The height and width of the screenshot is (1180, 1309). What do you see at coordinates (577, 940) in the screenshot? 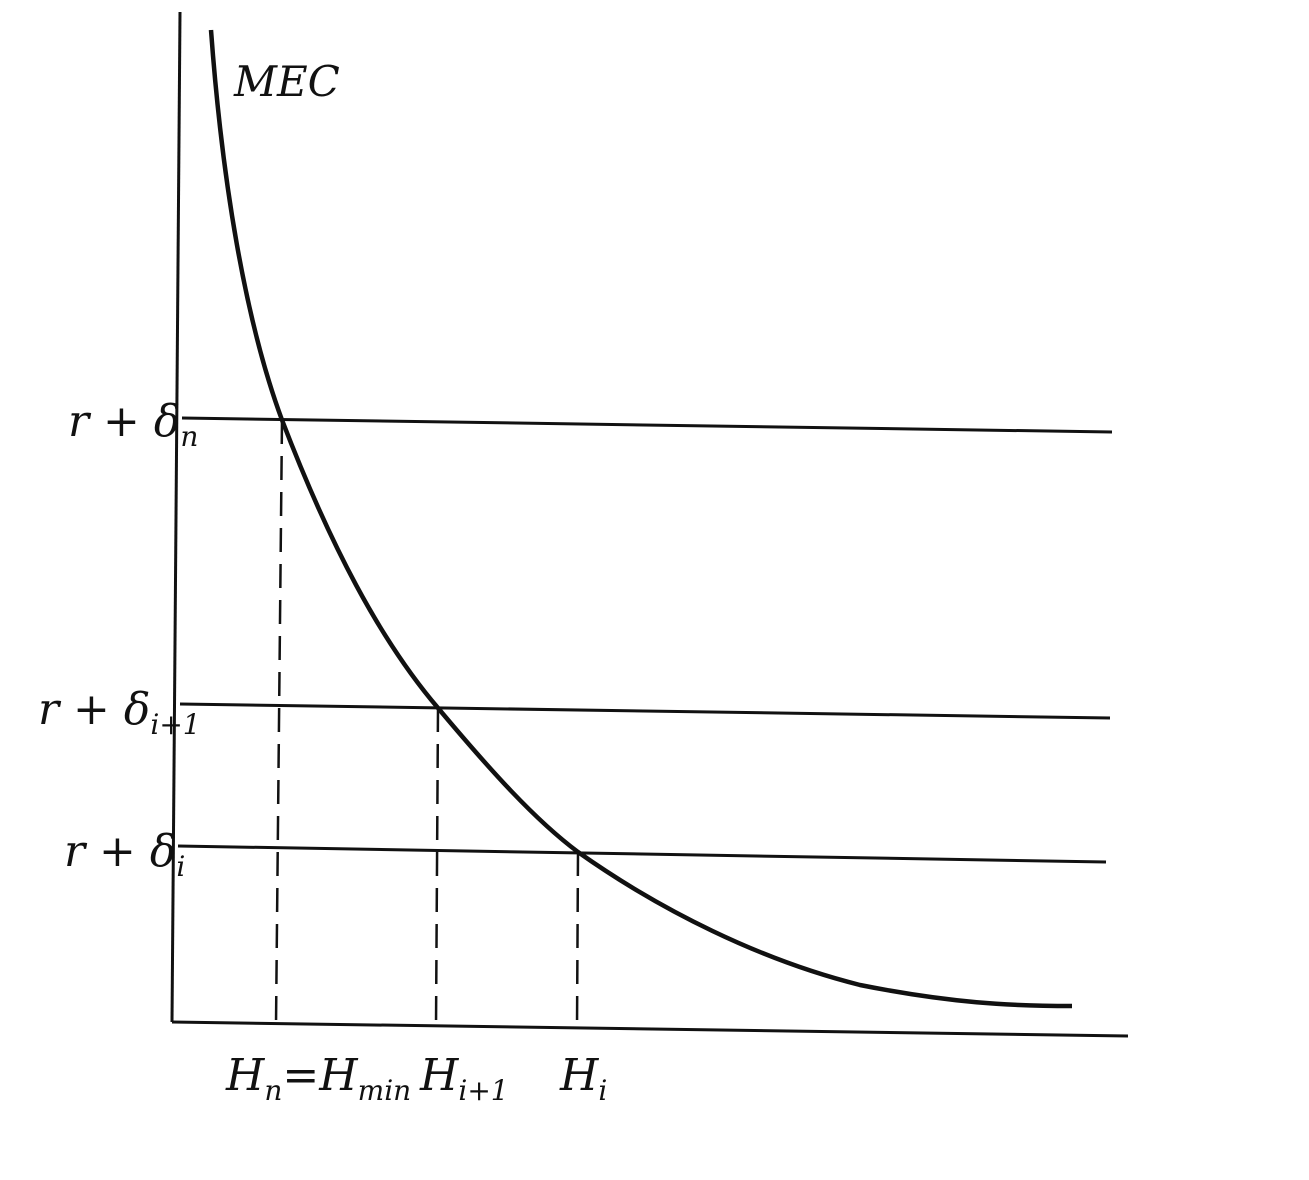
I see `drop-line-i` at bounding box center [577, 940].